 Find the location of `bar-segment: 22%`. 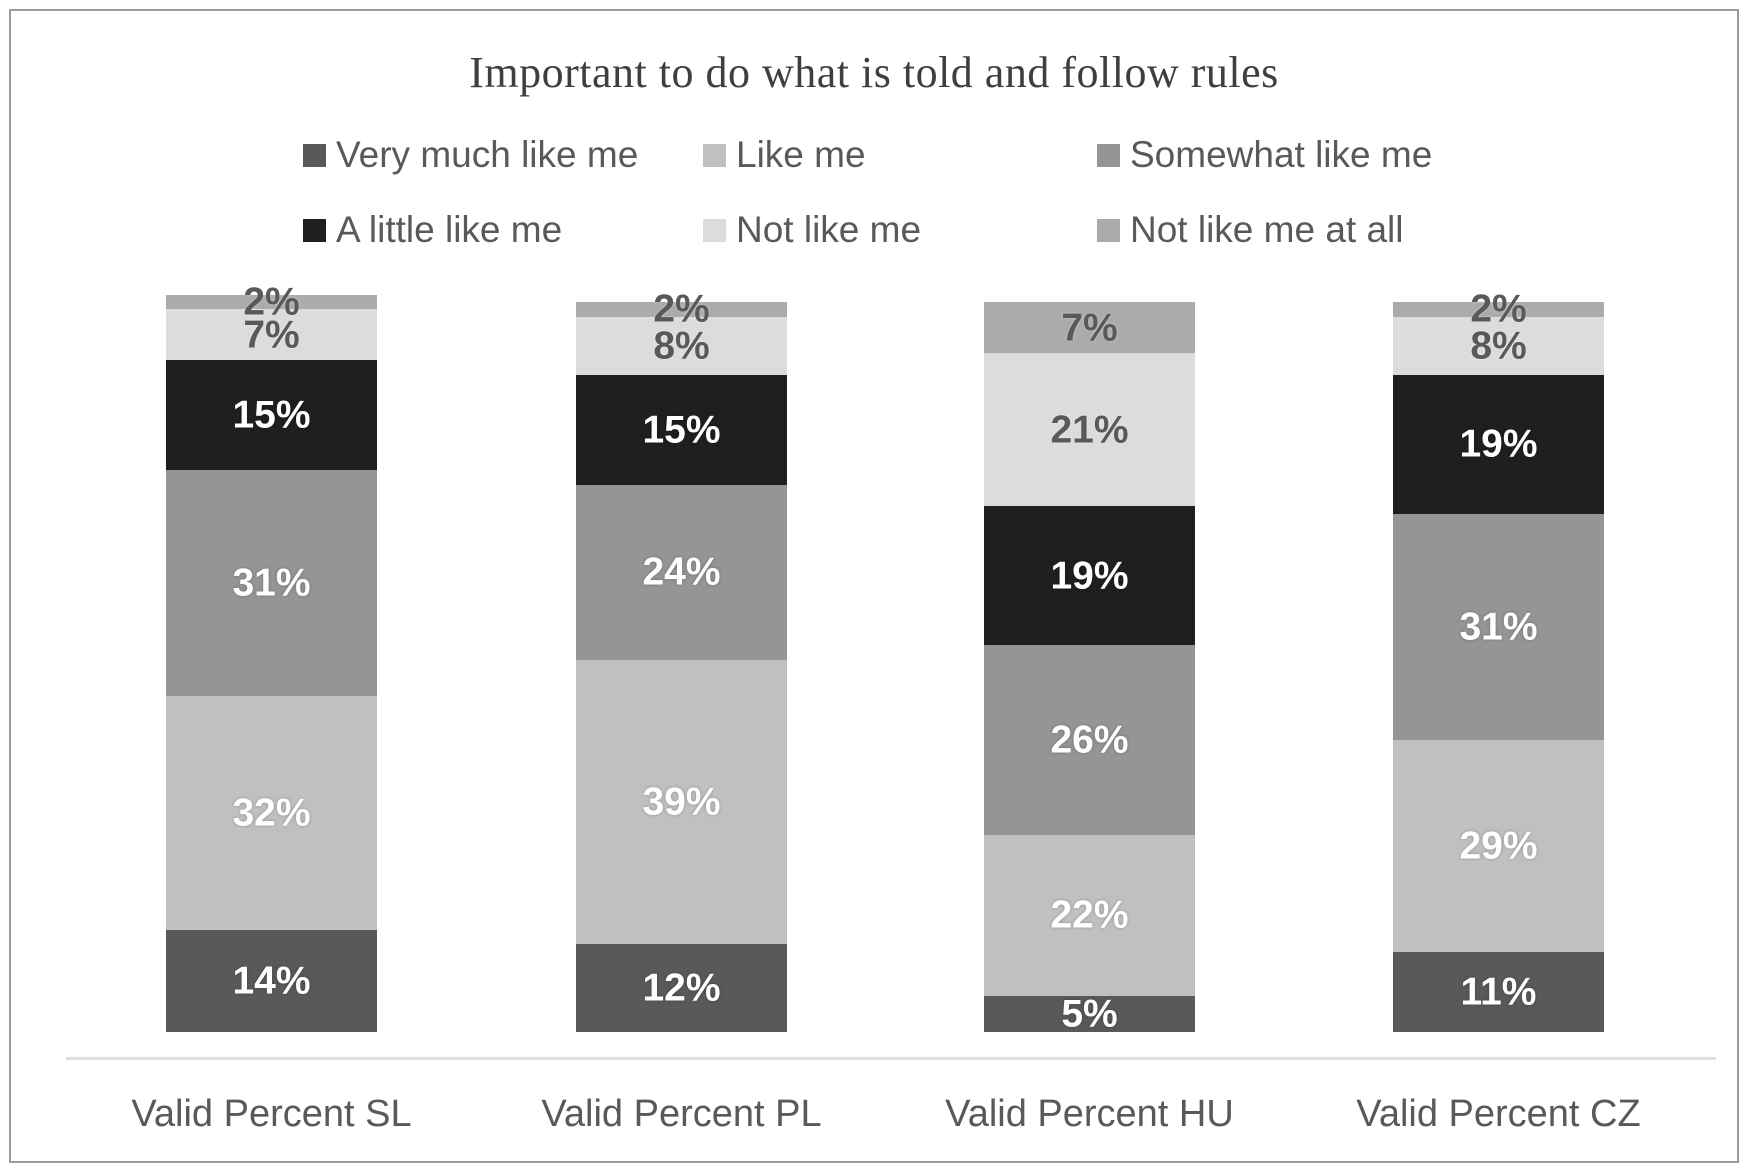

bar-segment: 22% is located at coordinates (1089, 915).